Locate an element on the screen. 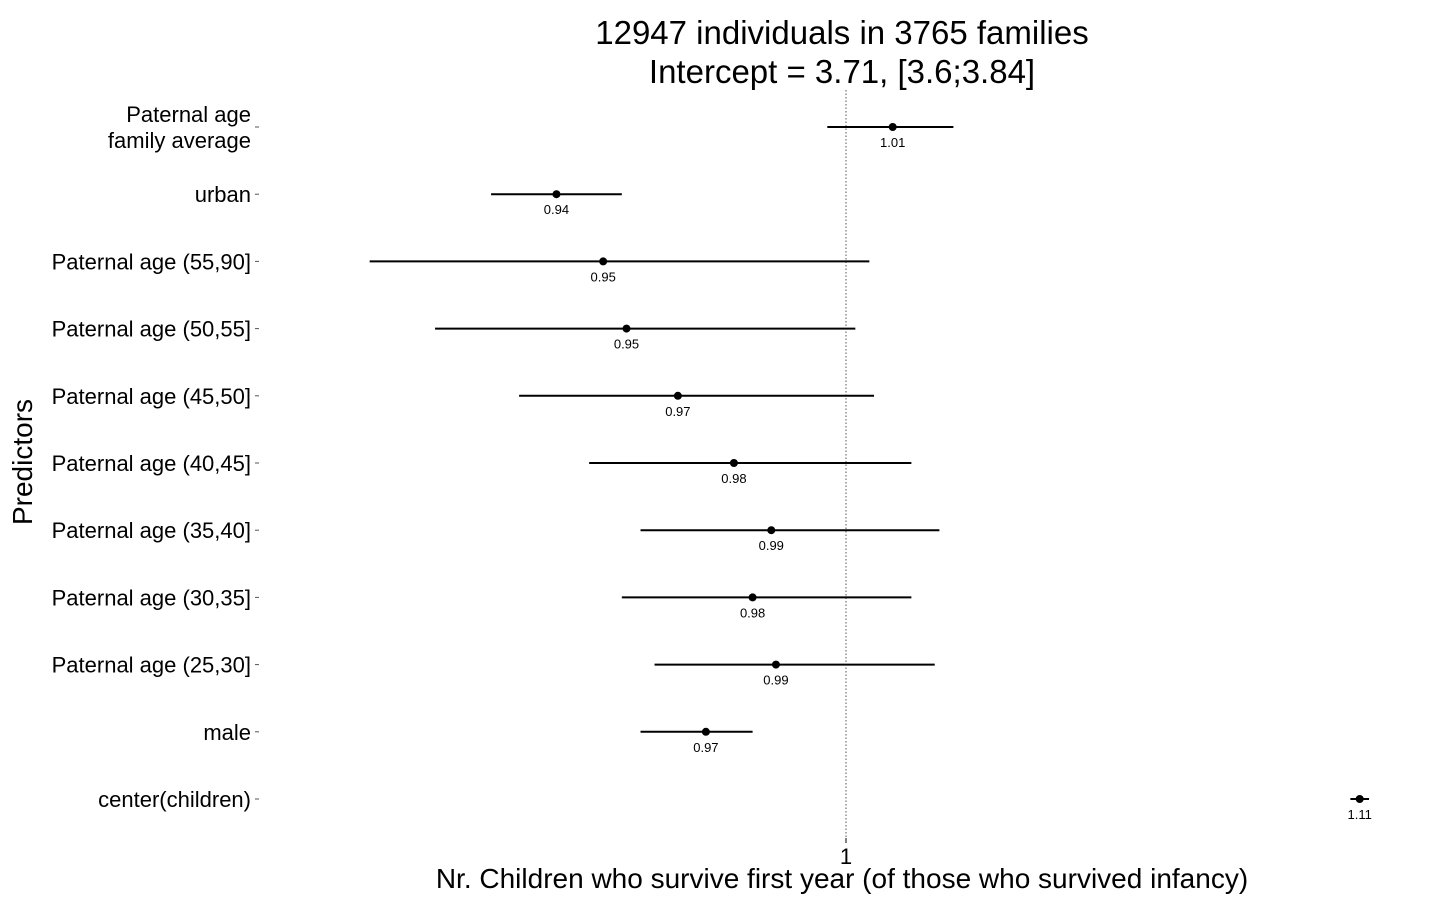  predictor-label: Paternal age (40,45] is located at coordinates (151, 463).